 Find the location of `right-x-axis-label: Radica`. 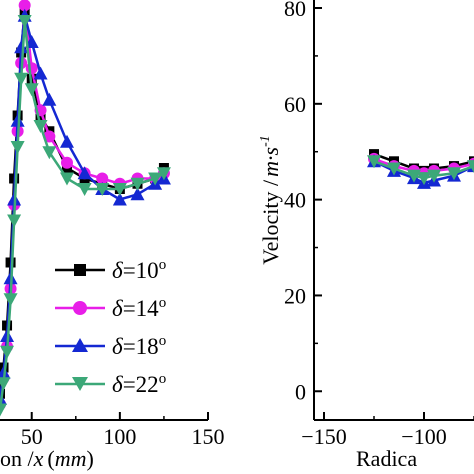

right-x-axis-label: Radica is located at coordinates (386, 458).